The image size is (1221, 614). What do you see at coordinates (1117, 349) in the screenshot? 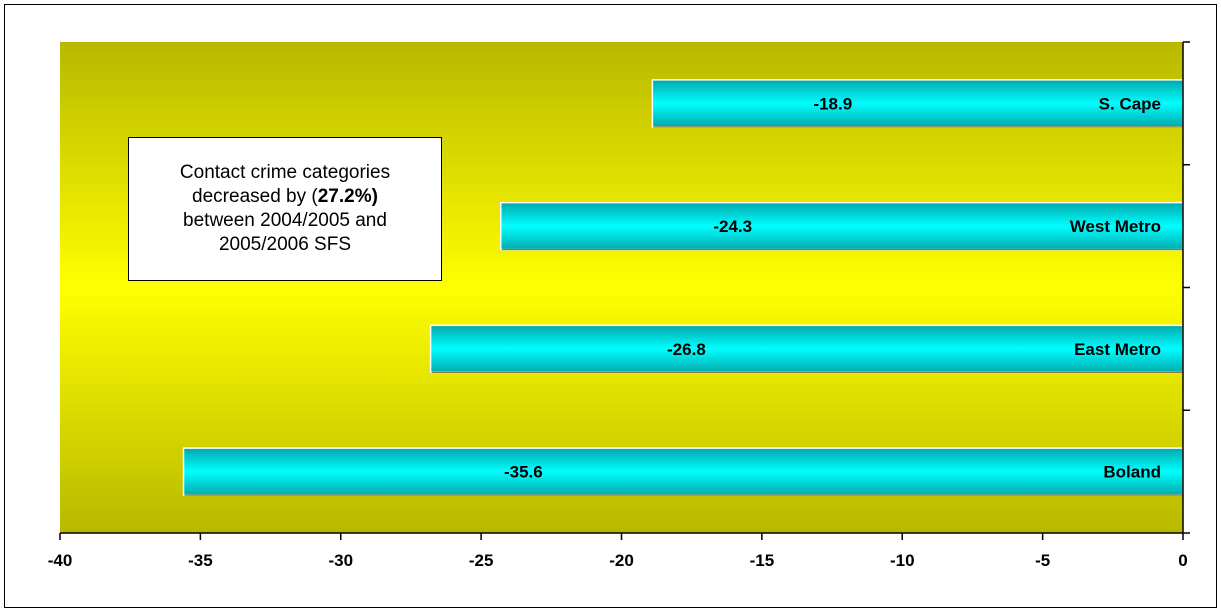
I see `category-label: East Metro` at bounding box center [1117, 349].